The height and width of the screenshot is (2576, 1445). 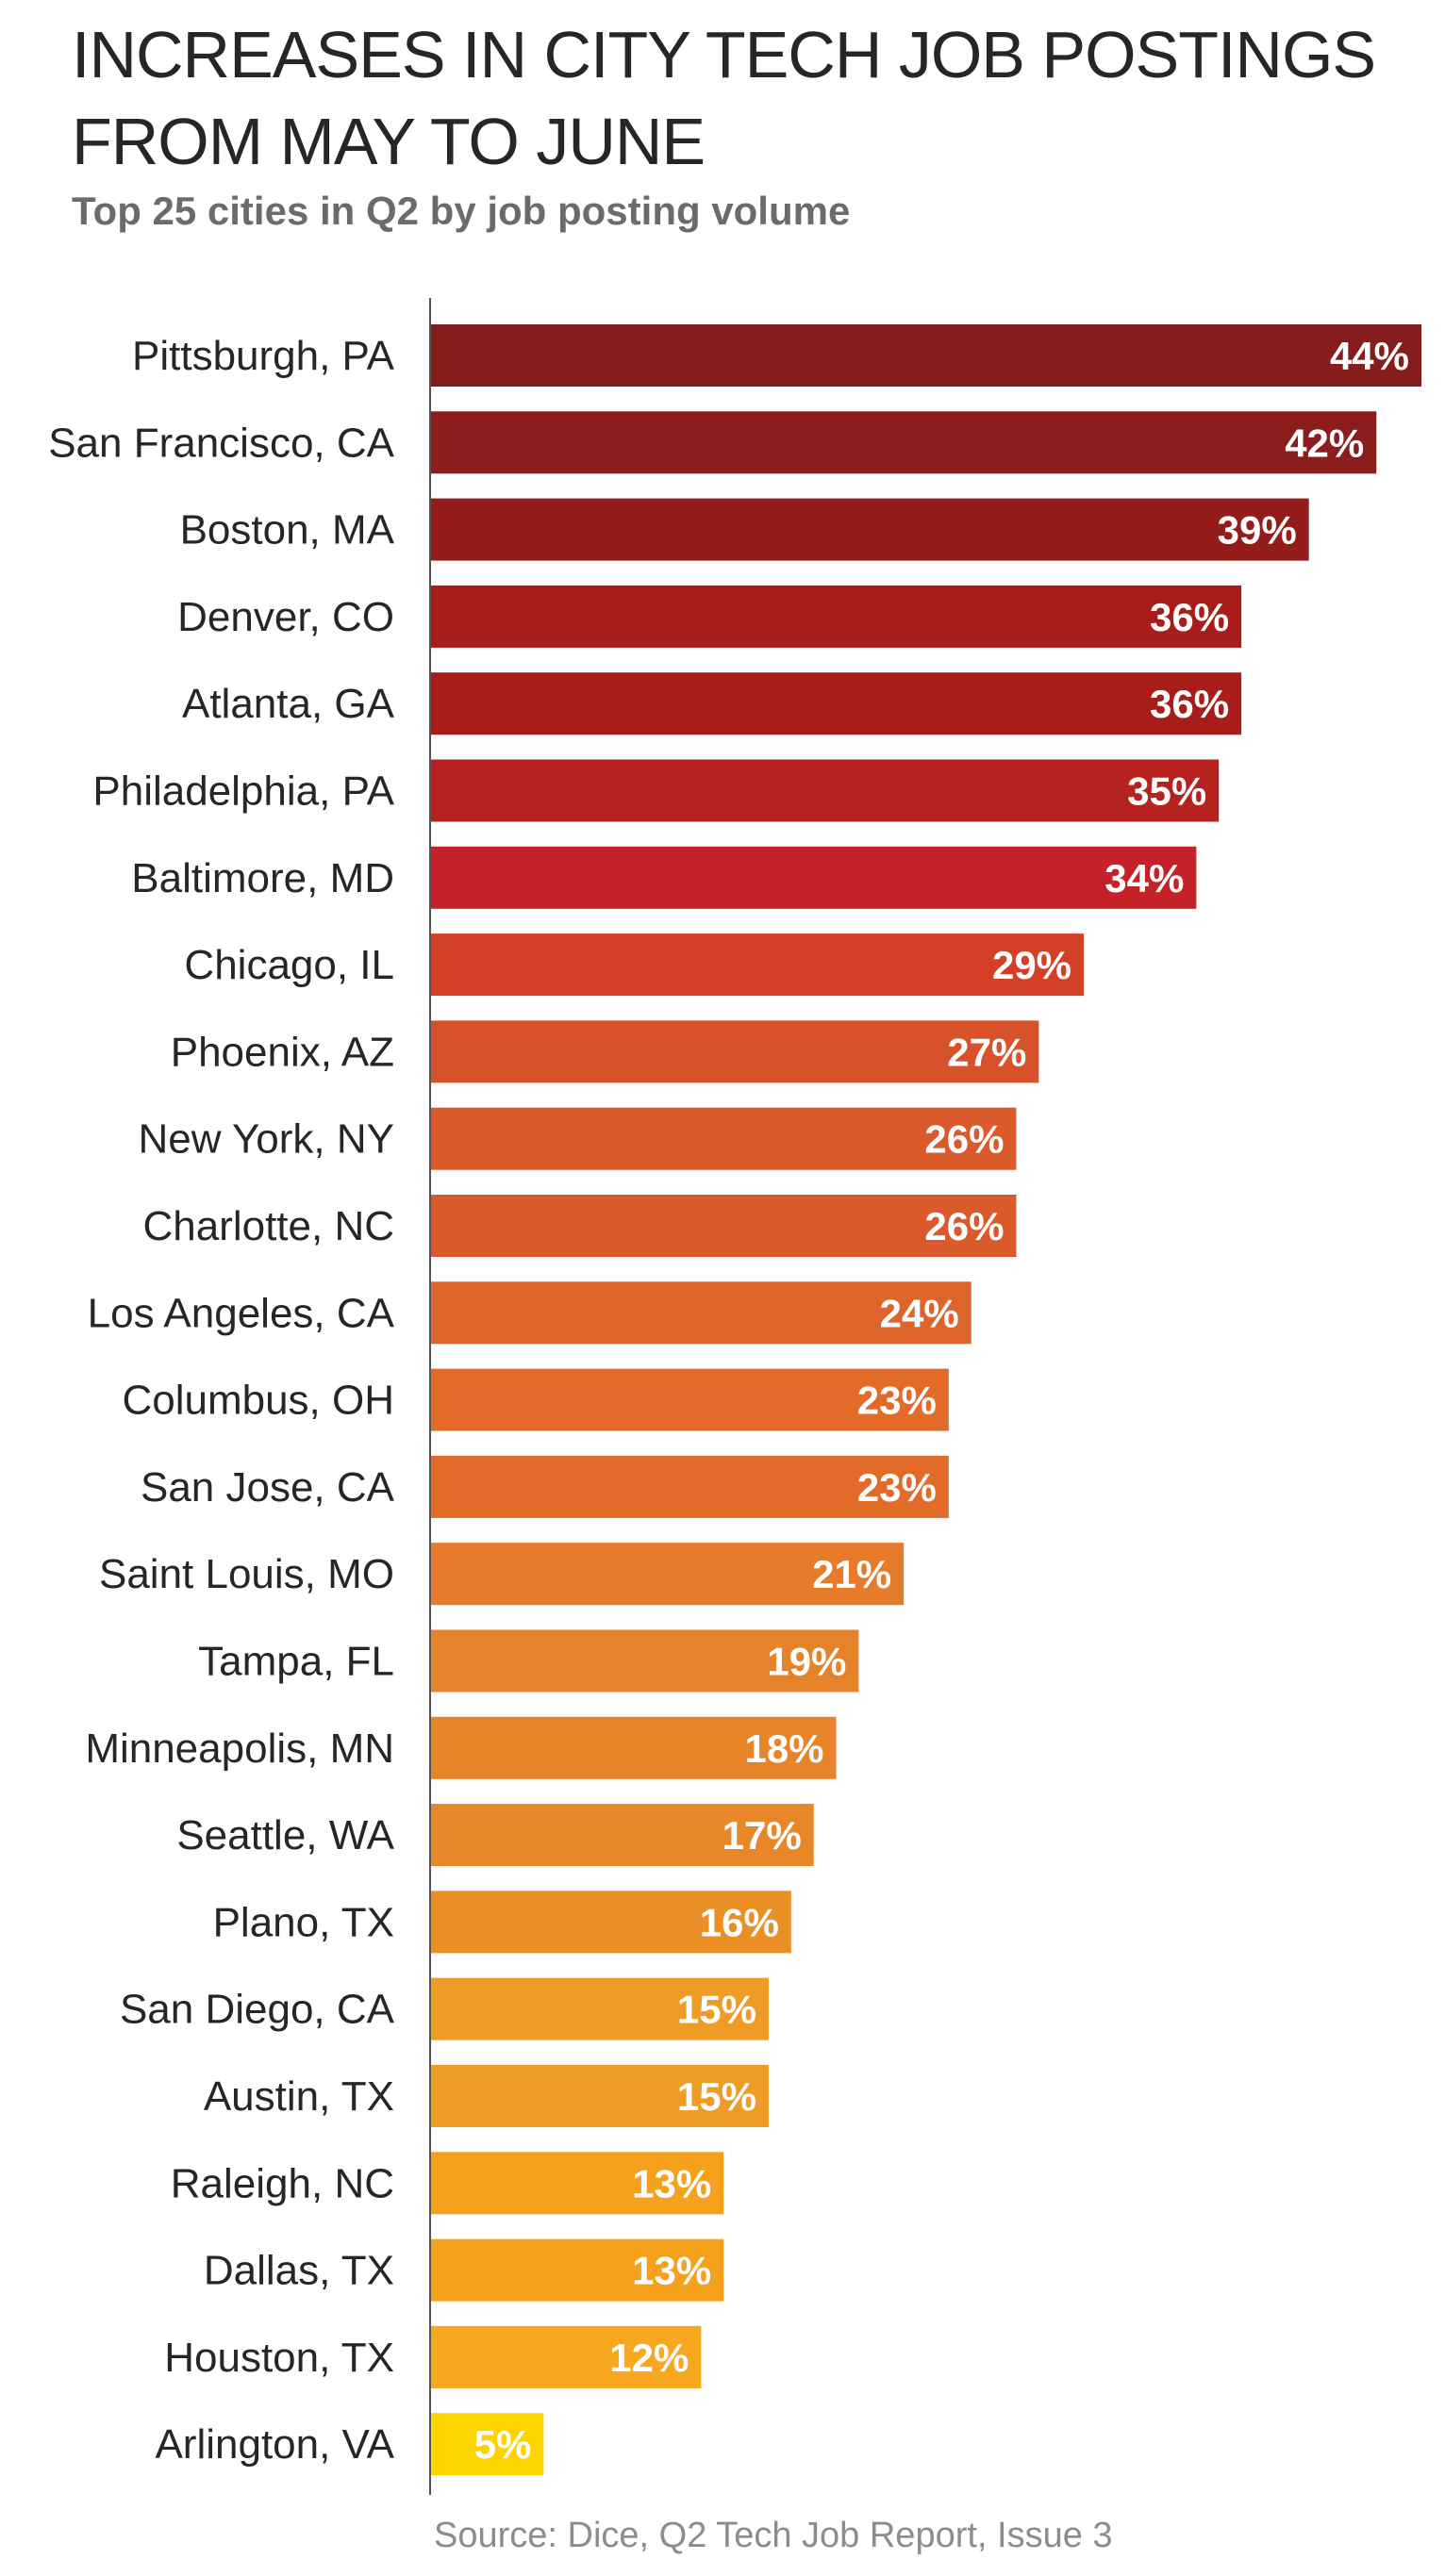 What do you see at coordinates (1144, 878) in the screenshot?
I see `value-label: 34%` at bounding box center [1144, 878].